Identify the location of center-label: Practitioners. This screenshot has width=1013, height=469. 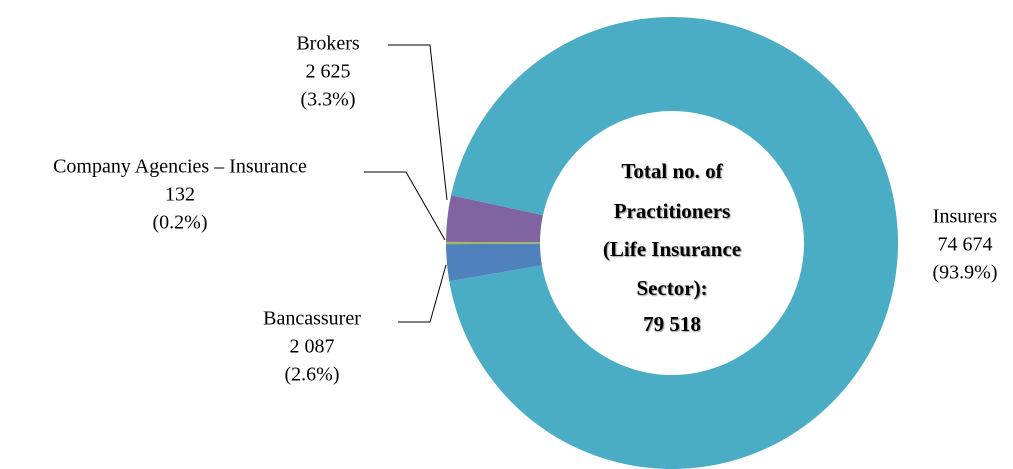
(672, 211).